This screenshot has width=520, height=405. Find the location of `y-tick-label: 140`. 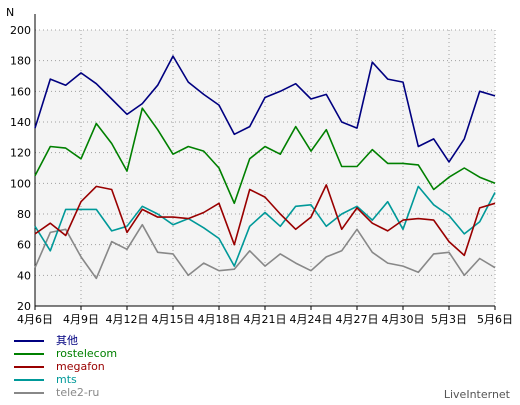

y-tick-label: 140 is located at coordinates (20, 122).